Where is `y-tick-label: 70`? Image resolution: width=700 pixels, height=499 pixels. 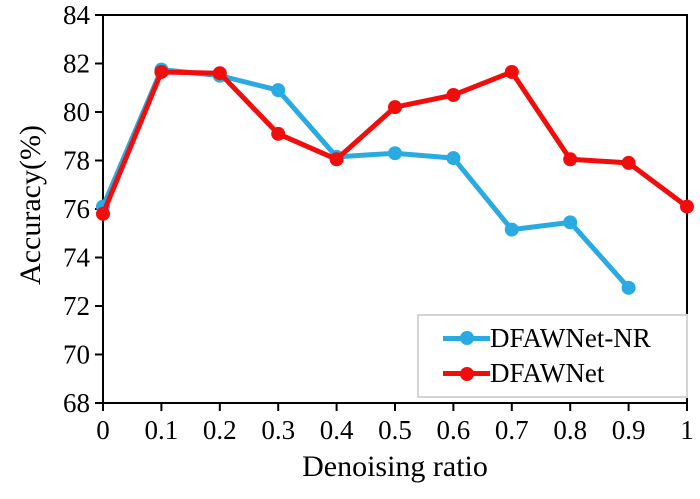 y-tick-label: 70 is located at coordinates (76, 355).